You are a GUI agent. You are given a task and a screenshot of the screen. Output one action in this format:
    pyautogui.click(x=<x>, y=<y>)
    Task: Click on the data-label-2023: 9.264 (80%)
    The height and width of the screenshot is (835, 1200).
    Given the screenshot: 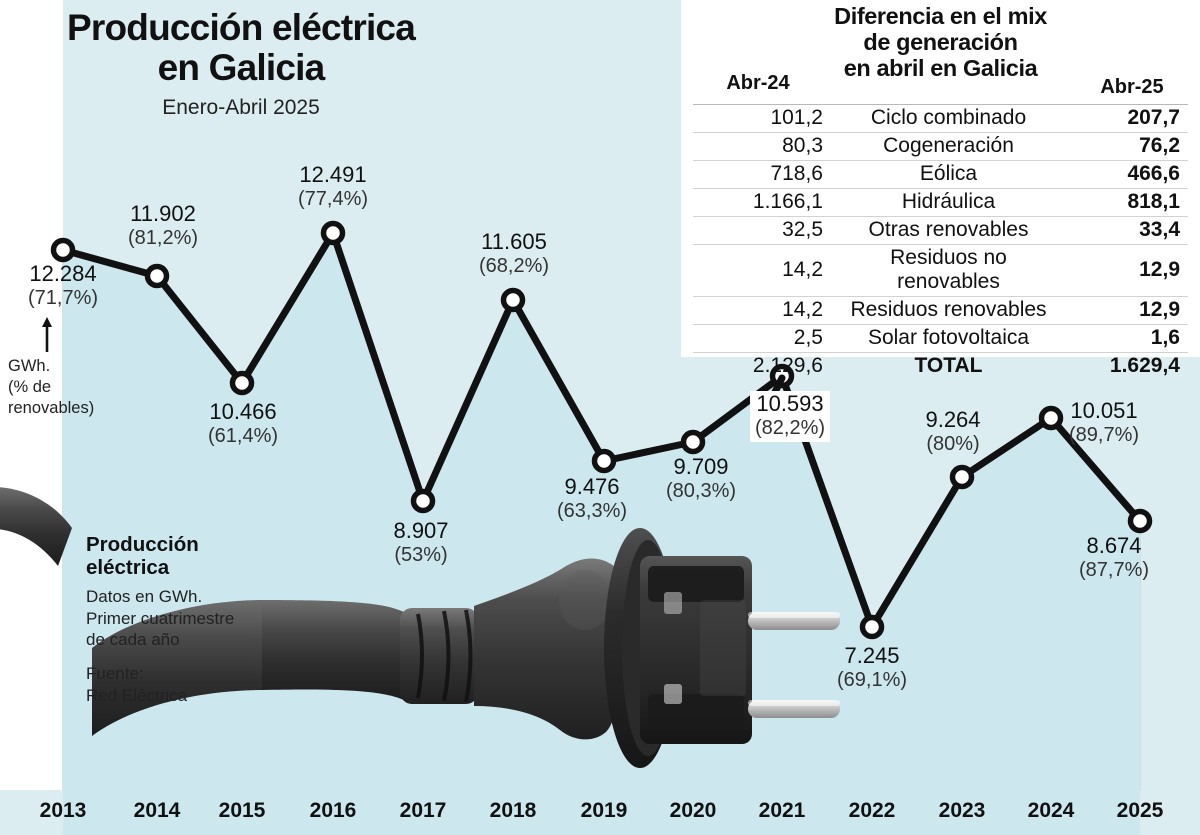 What is the action you would take?
    pyautogui.click(x=953, y=431)
    